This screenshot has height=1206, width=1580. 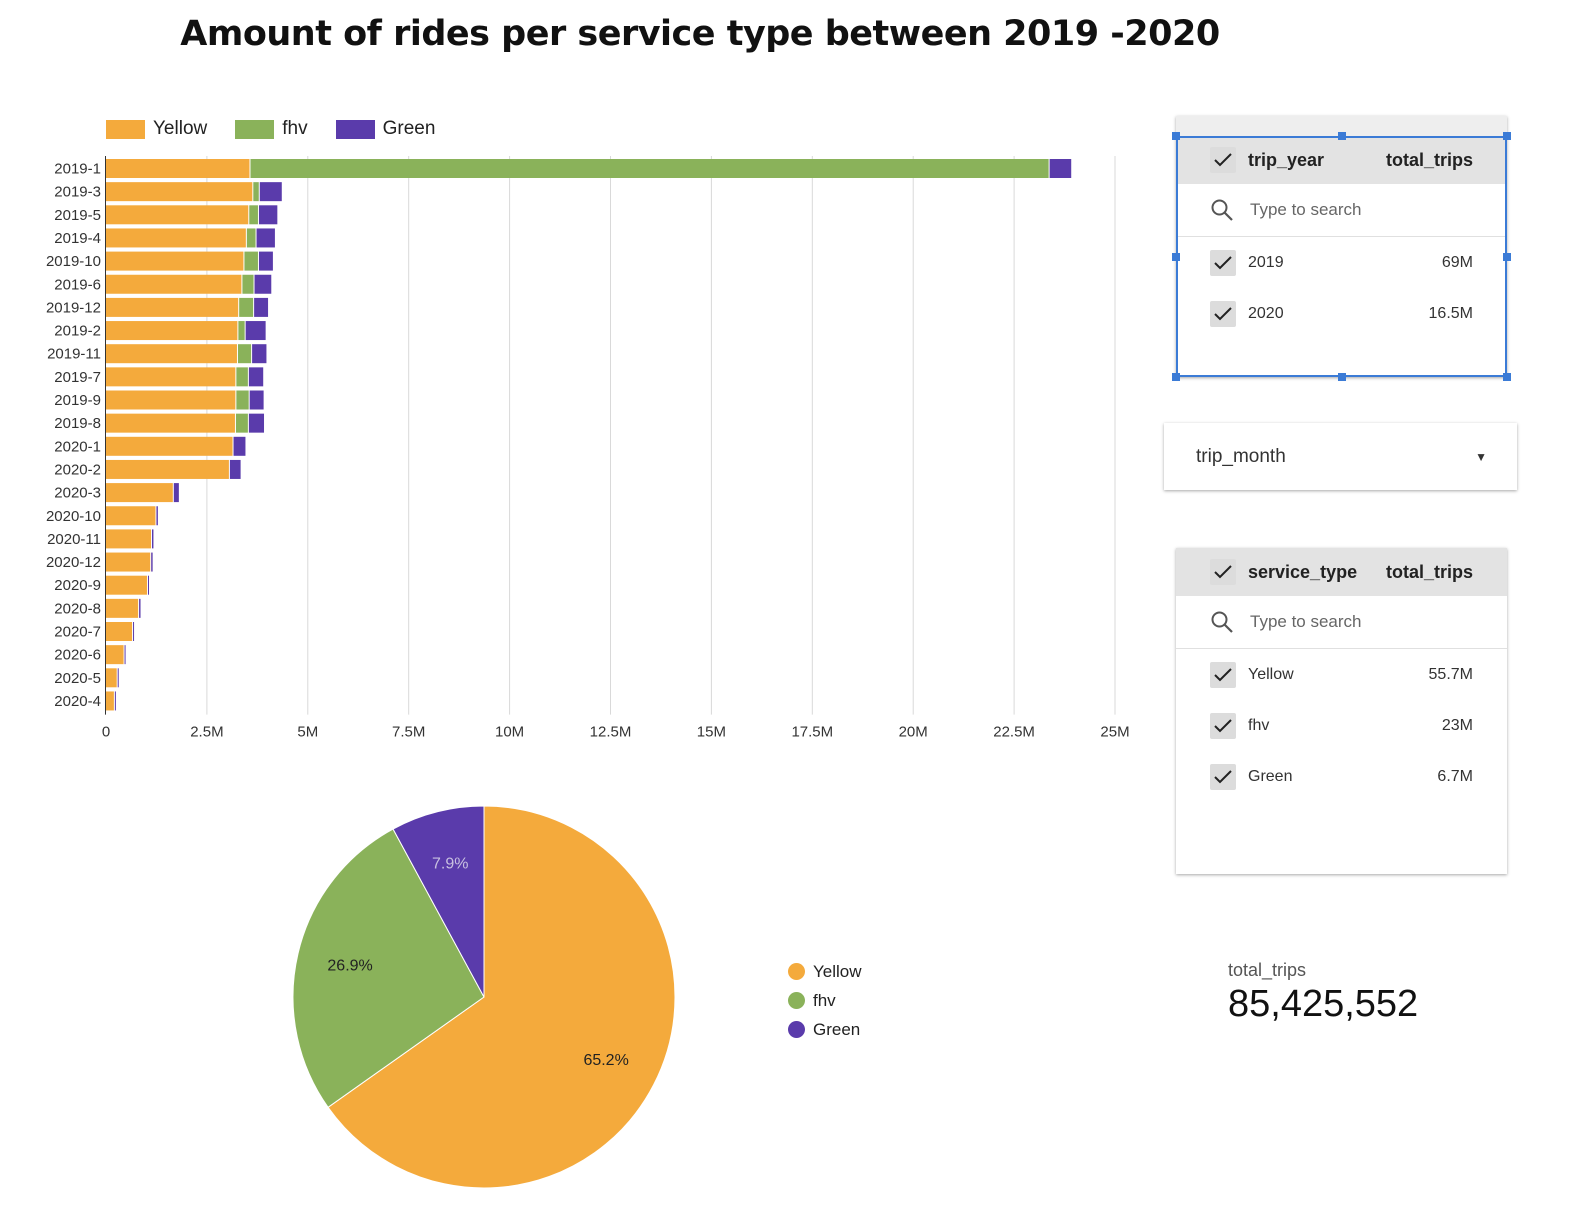 I want to click on service-type-option-yellow: Yellow 55.7M, so click(x=1341, y=674).